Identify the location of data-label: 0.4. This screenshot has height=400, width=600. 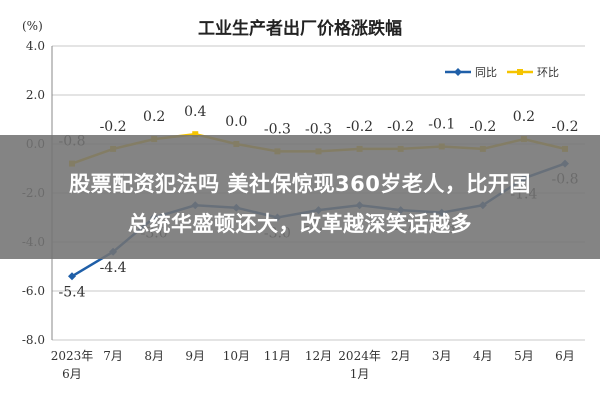
(195, 112).